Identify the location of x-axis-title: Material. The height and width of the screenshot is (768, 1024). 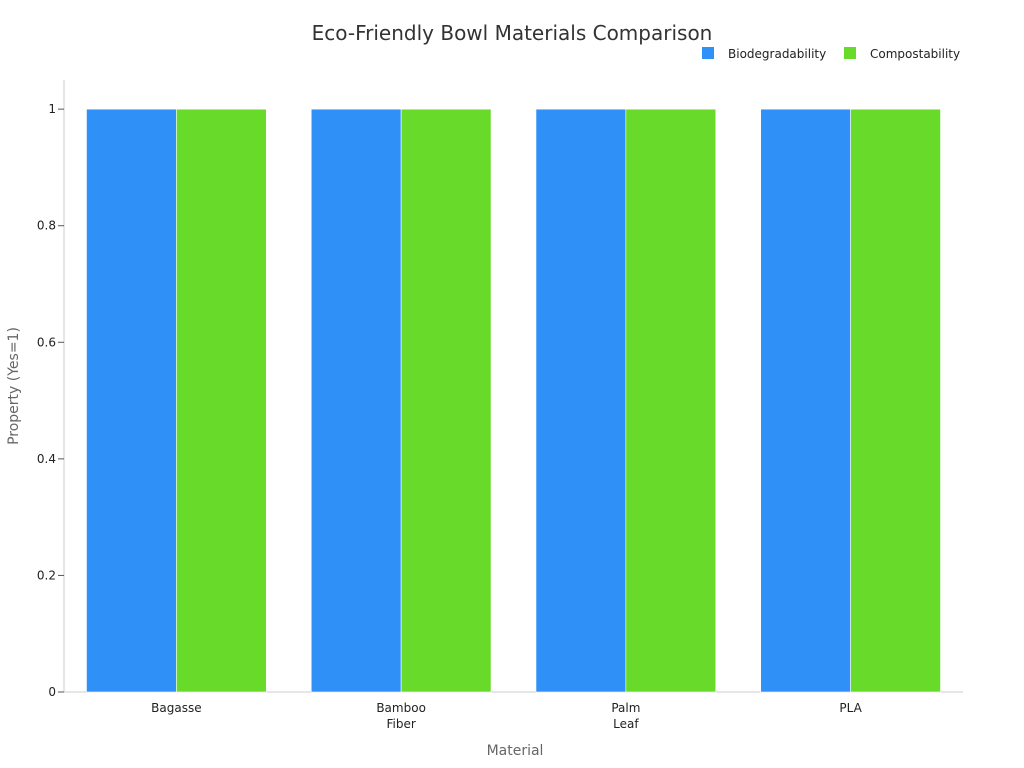
(515, 751).